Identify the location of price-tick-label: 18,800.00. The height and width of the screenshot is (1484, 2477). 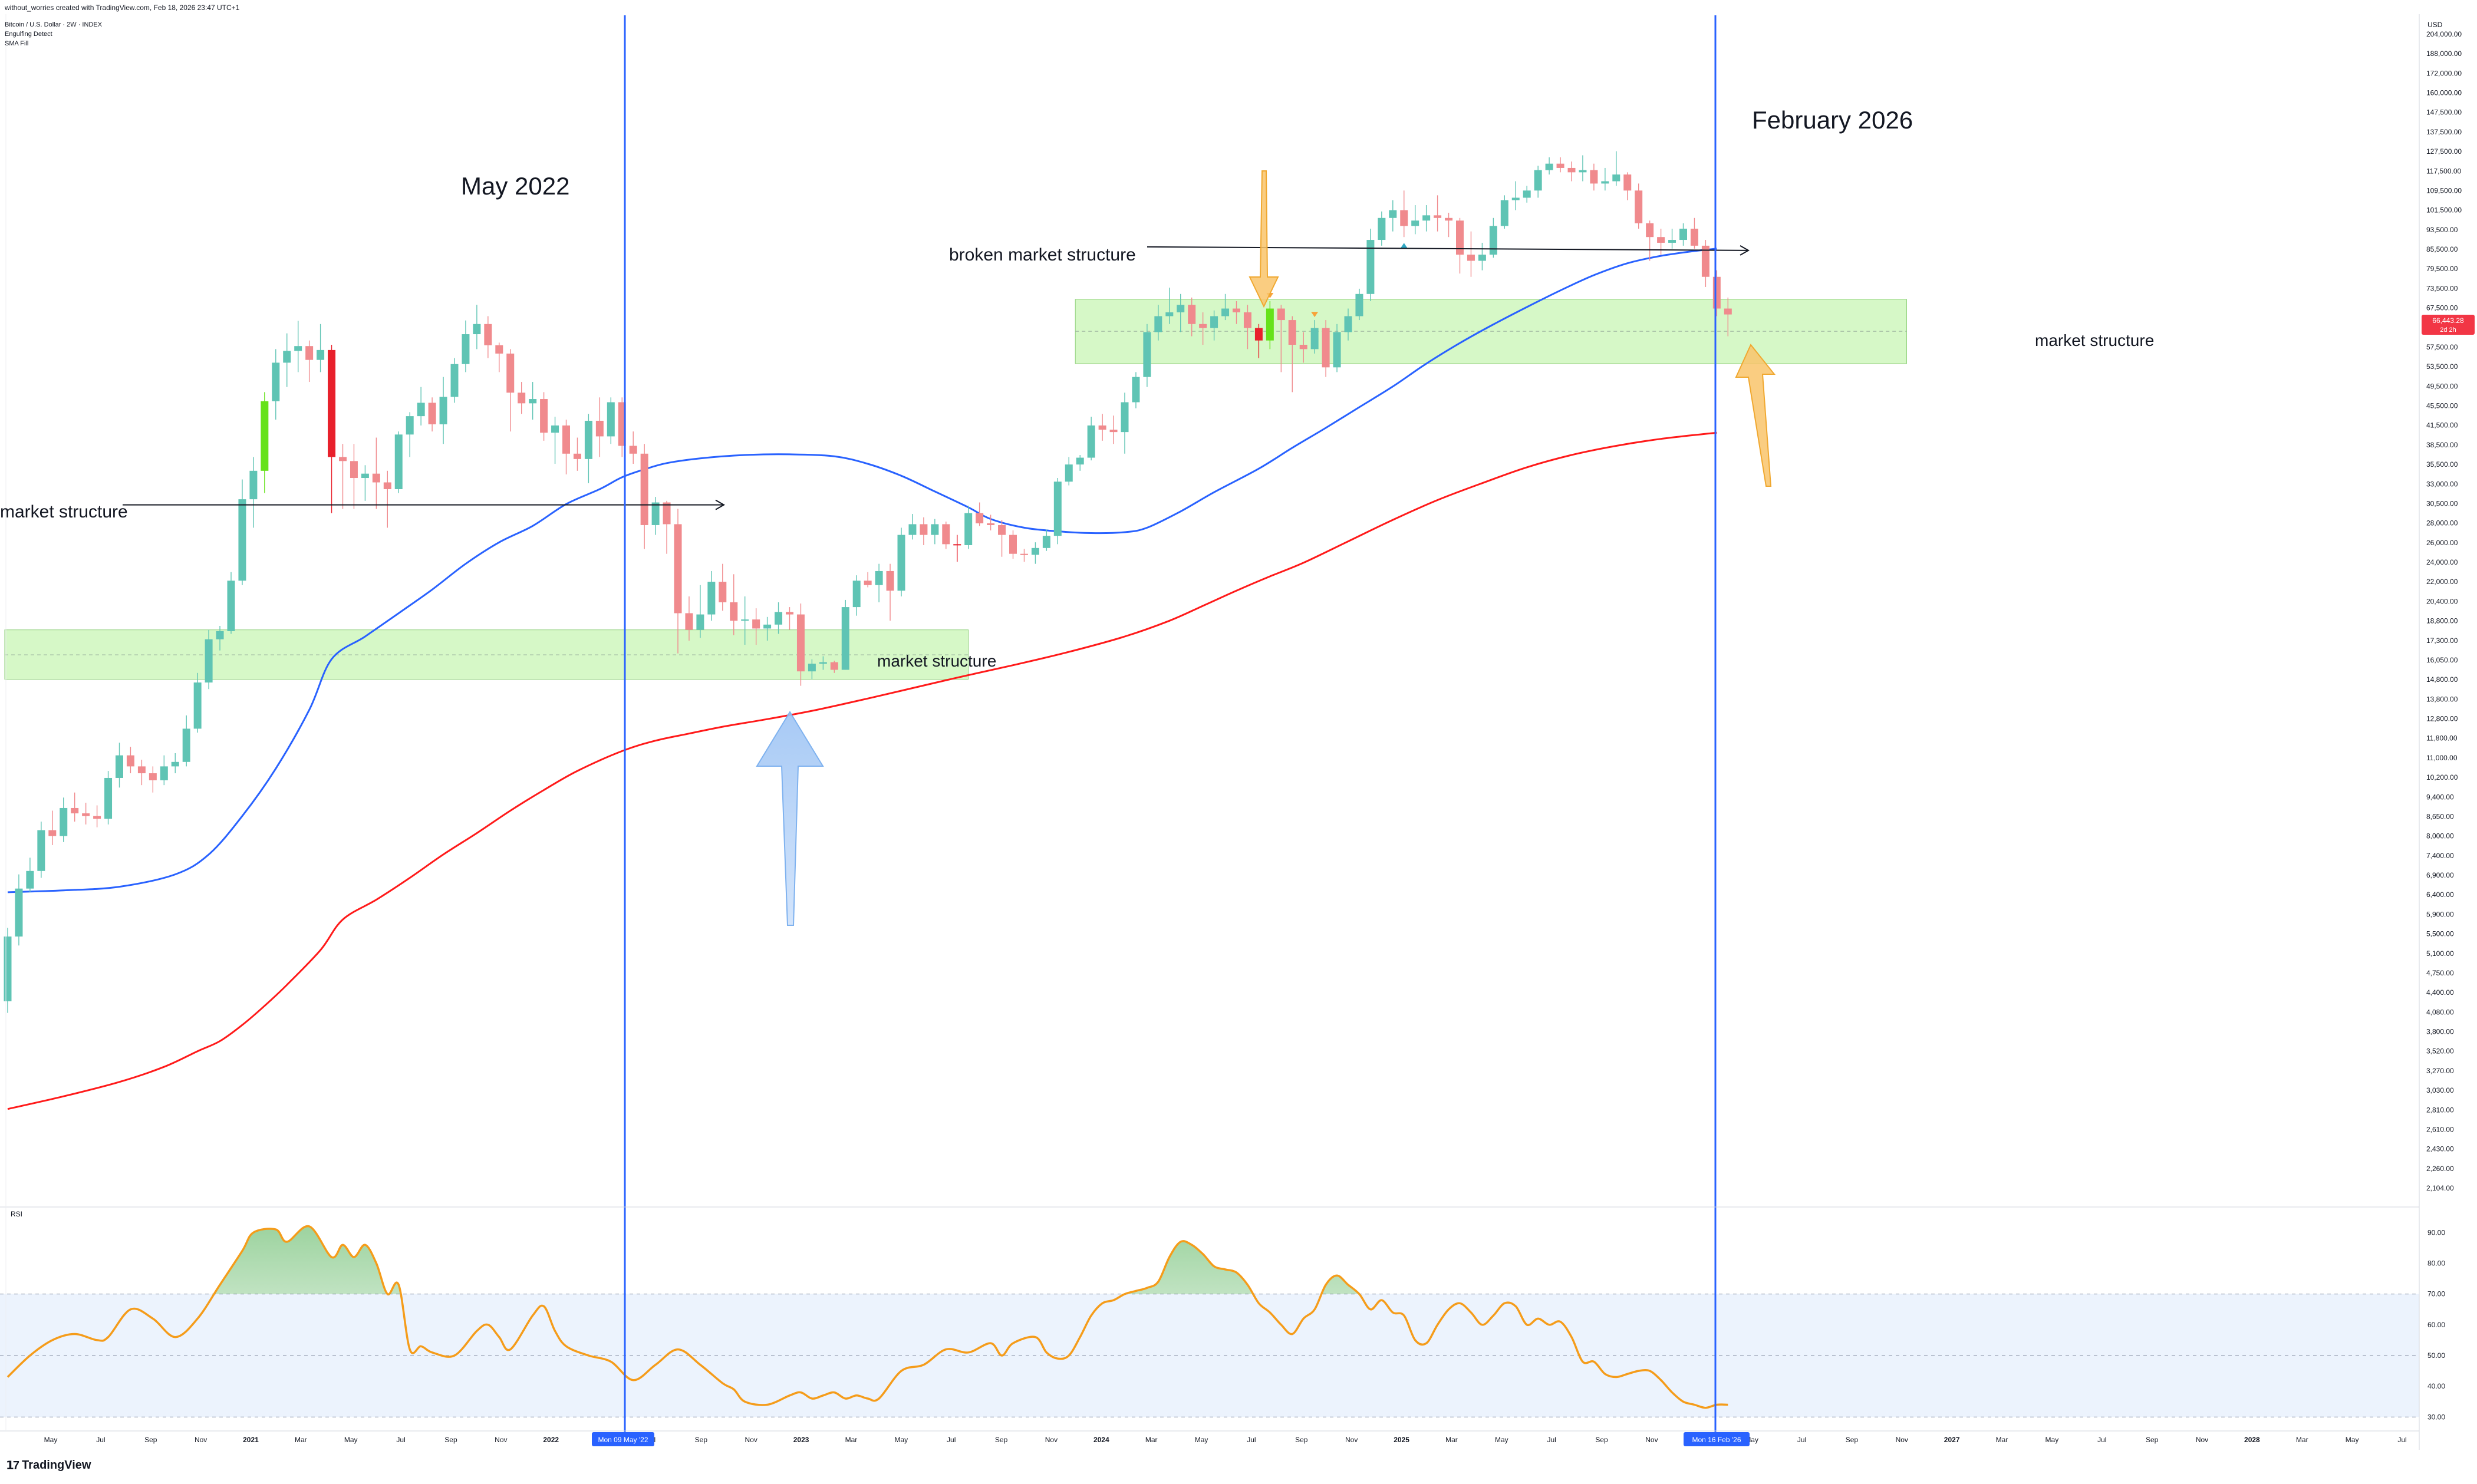
(2442, 621).